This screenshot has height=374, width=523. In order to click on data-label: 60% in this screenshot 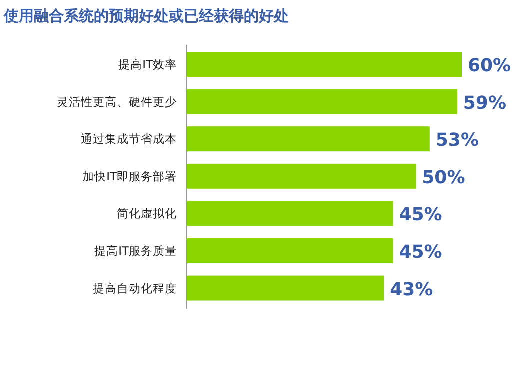, I will do `click(490, 66)`.